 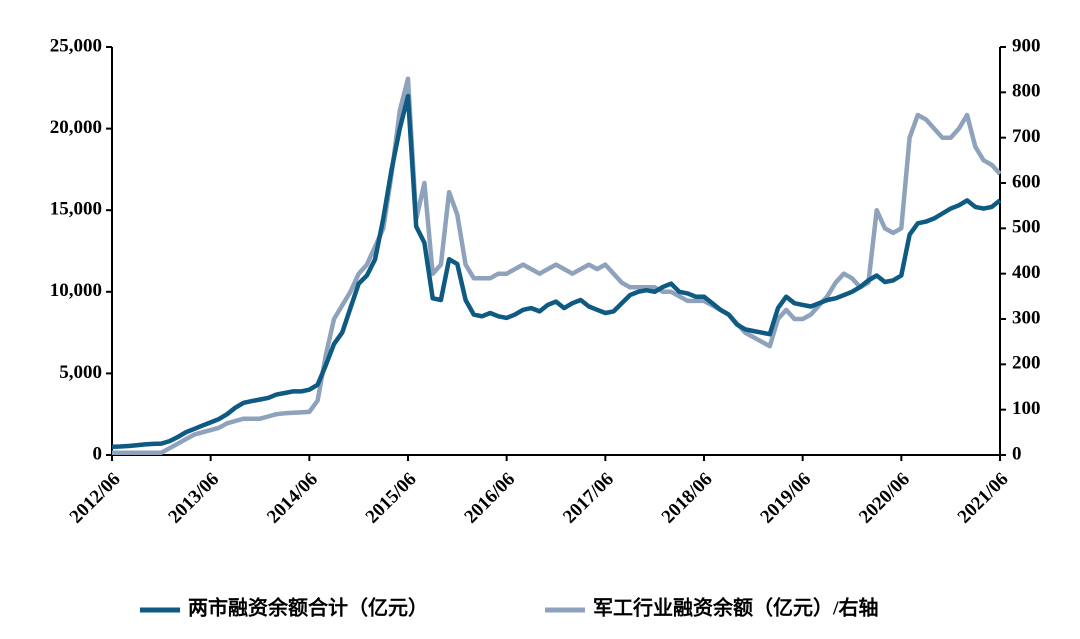 I want to click on x-tick-label: 2018/06, so click(x=687, y=498).